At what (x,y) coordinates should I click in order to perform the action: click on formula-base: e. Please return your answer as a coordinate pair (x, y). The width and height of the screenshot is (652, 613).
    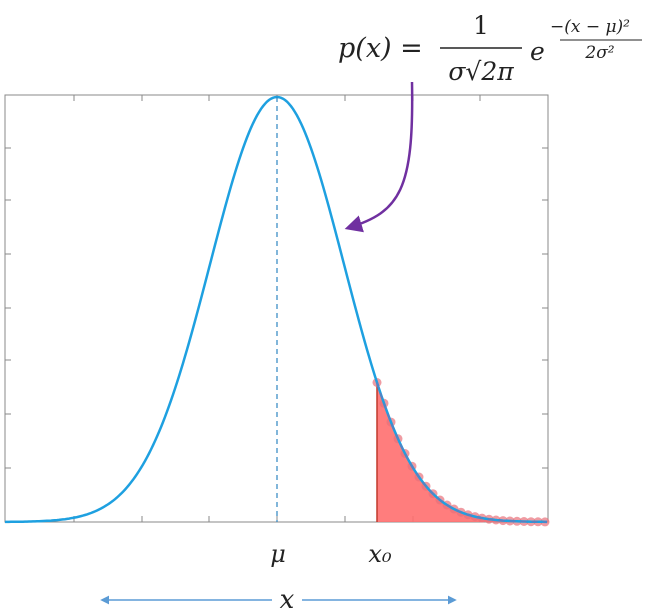
    Looking at the image, I should click on (537, 51).